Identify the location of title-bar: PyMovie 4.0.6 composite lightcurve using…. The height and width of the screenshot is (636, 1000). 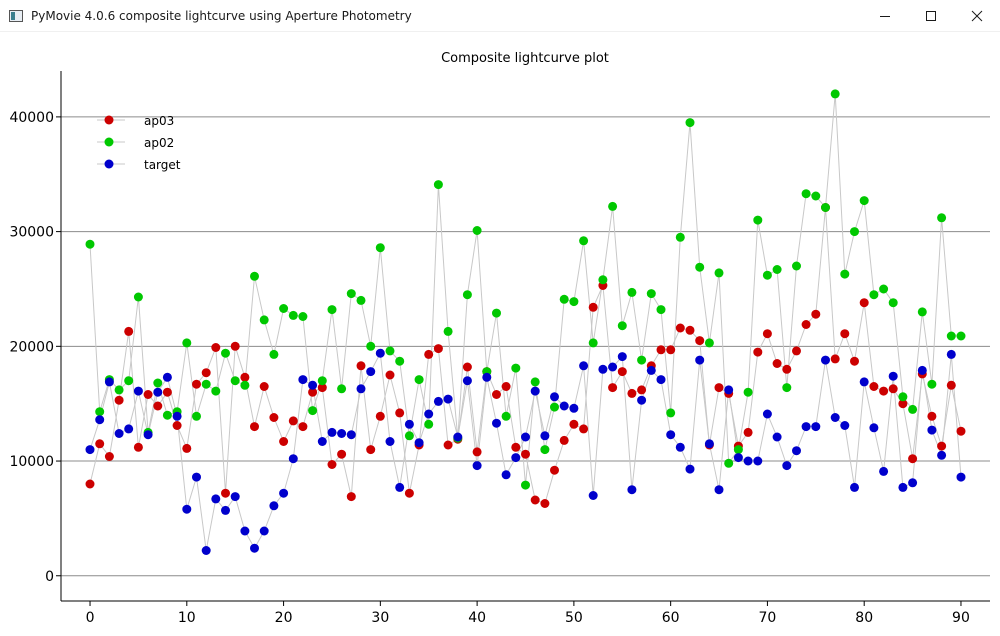
(500, 16).